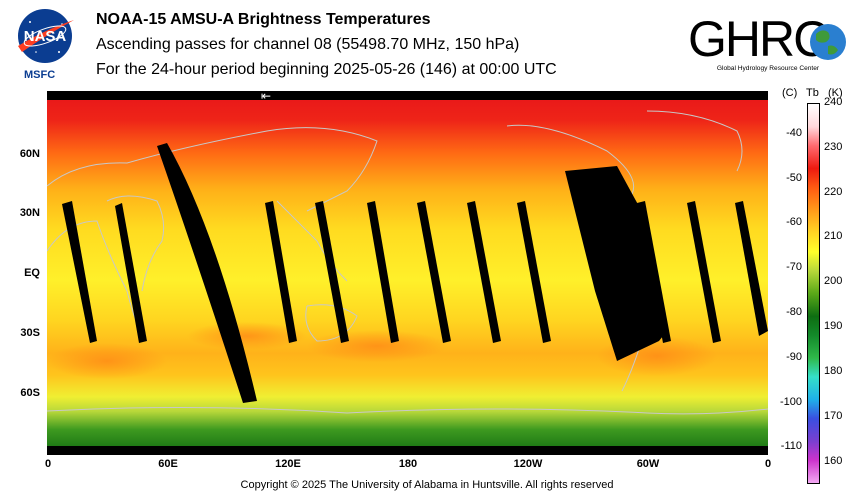  I want to click on lat-label: 60N, so click(29, 154).